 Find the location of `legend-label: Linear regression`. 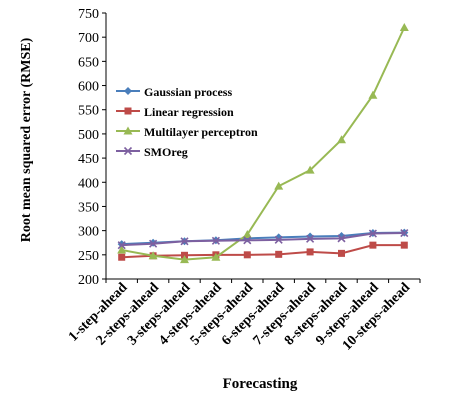

legend-label: Linear regression is located at coordinates (189, 112).